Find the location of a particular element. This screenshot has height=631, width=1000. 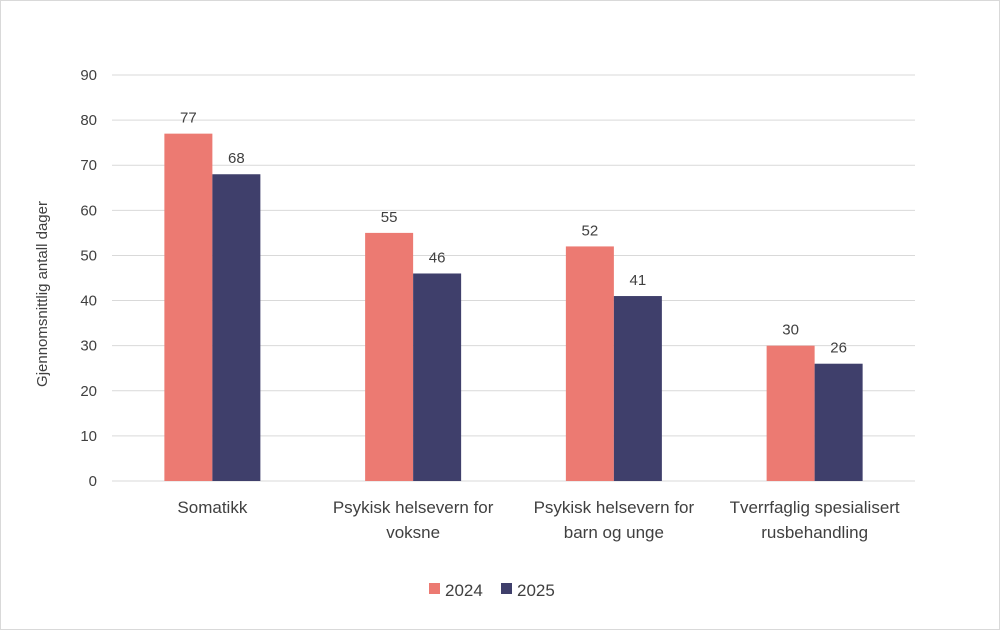

data-label-2025: 68 is located at coordinates (236, 158).